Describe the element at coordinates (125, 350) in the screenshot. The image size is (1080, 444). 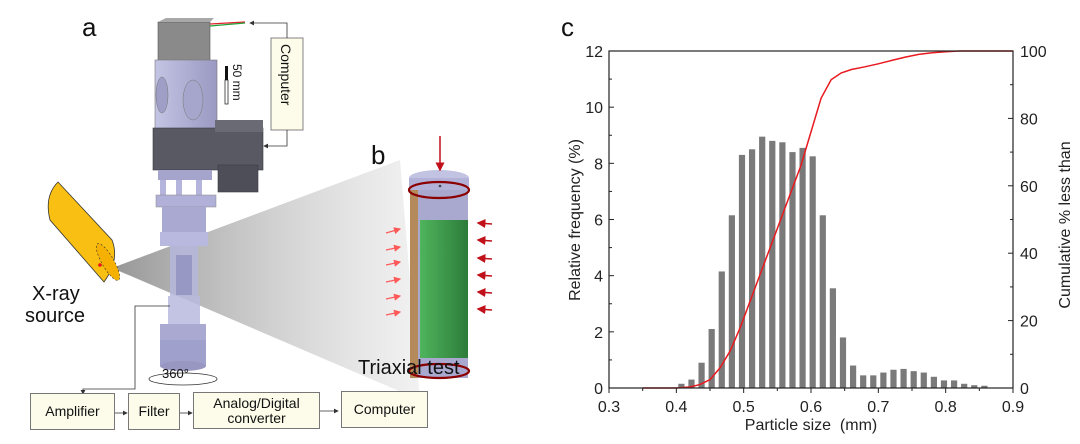
I see `connector-apparatus-amplifier` at that location.